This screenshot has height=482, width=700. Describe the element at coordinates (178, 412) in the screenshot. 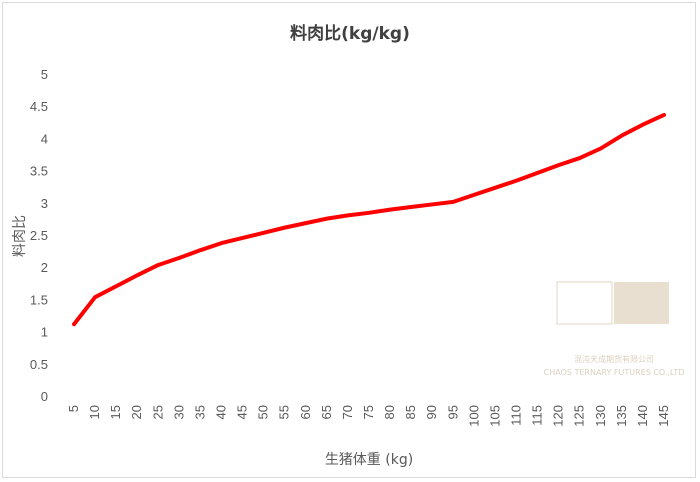

I see `x-tick-label: 30` at that location.